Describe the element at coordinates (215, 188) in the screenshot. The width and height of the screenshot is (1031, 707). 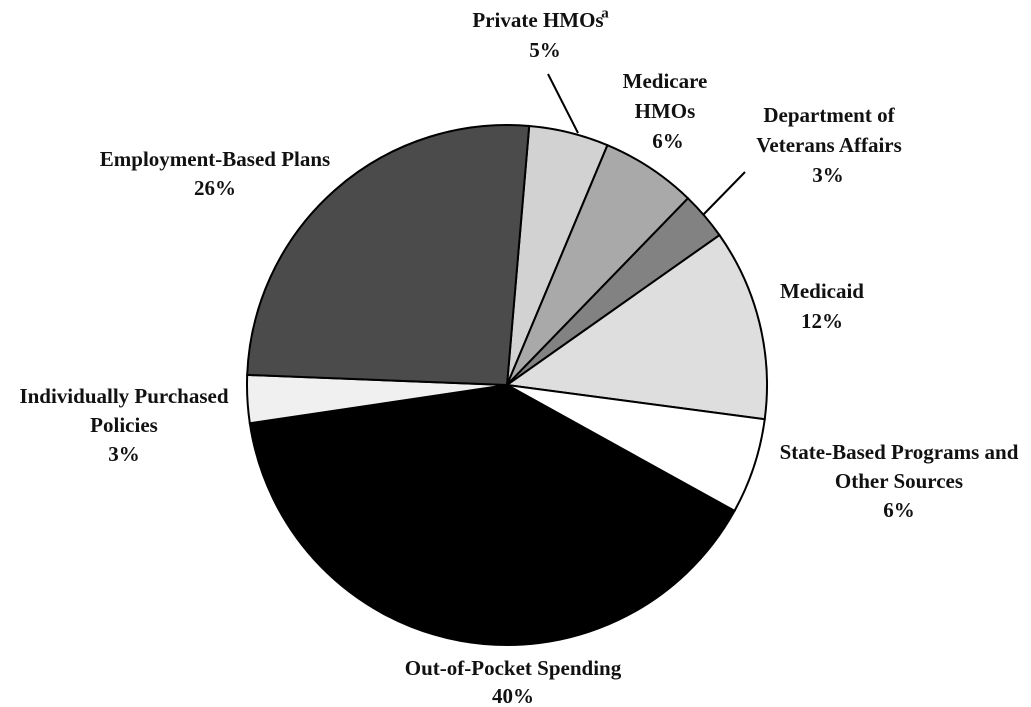
I see `slice-value-label: 26%` at that location.